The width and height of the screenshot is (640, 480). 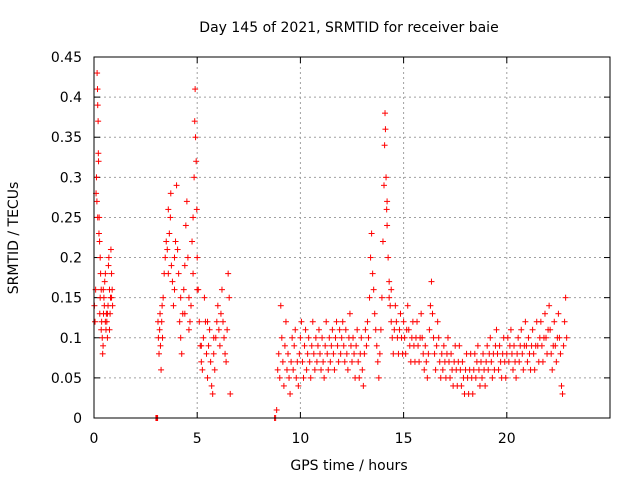 What do you see at coordinates (197, 439) in the screenshot?
I see `x-tick-label: 5` at bounding box center [197, 439].